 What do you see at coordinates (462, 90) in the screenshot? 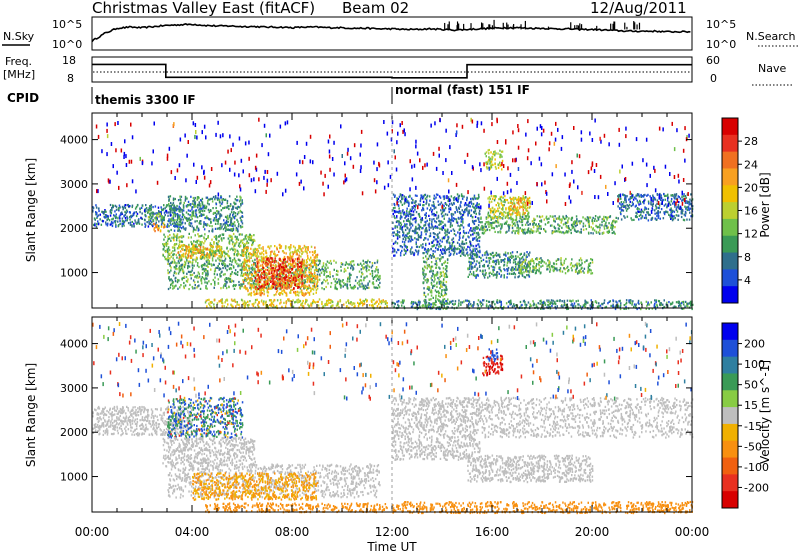
I see `cpid-segment-2: normal (fast) 151 IF` at bounding box center [462, 90].